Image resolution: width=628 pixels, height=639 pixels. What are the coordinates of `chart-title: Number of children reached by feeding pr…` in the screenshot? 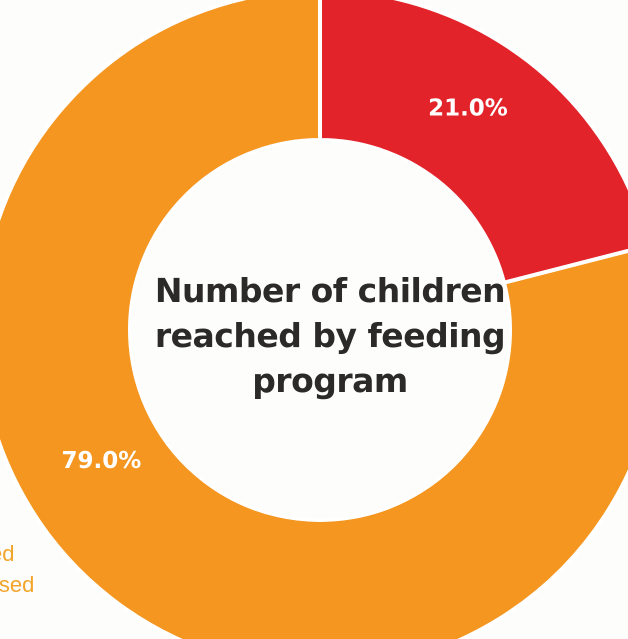 It's located at (330, 335).